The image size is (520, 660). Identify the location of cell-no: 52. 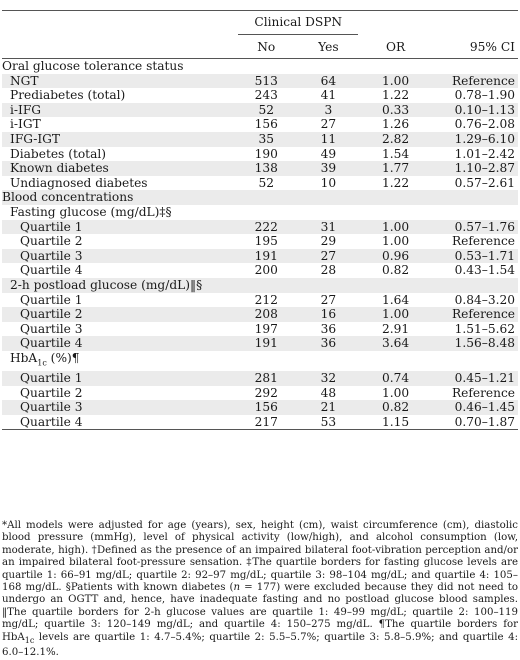
(266, 182).